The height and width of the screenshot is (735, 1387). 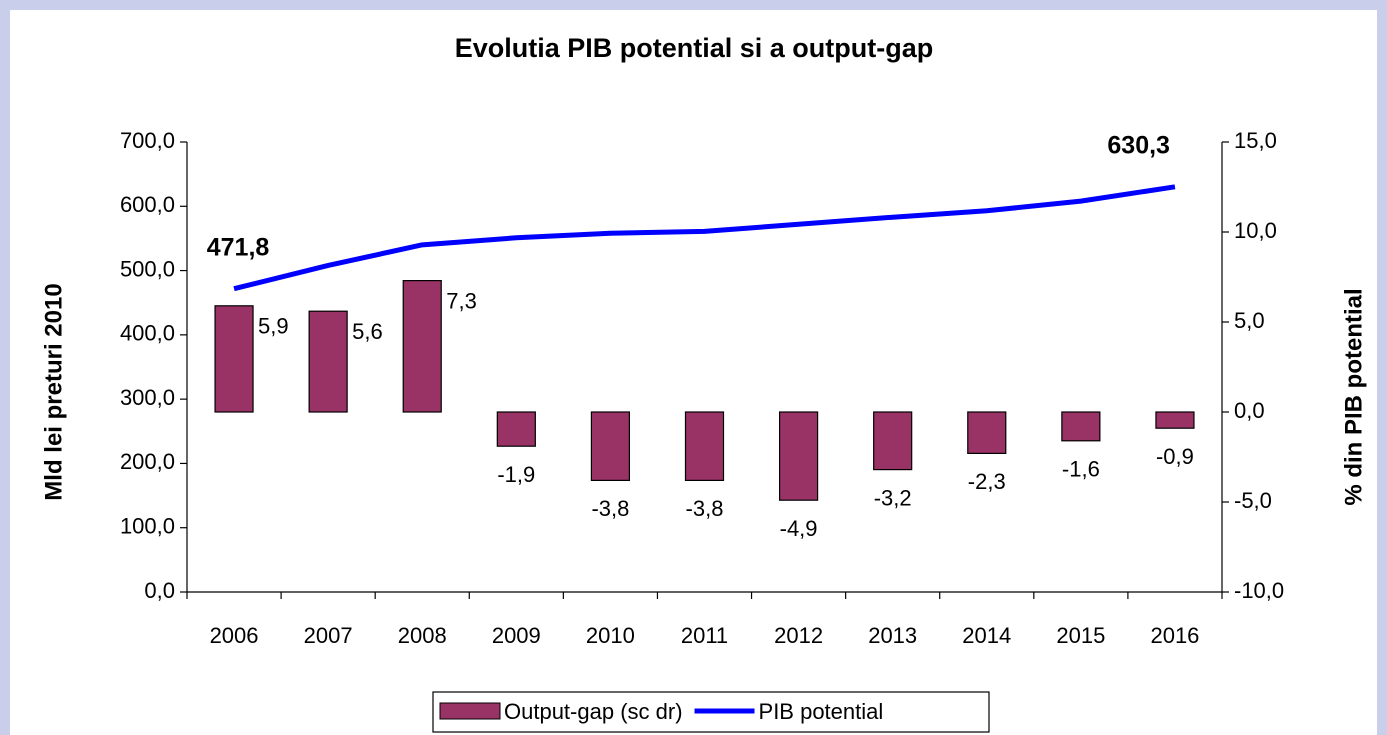 What do you see at coordinates (147, 268) in the screenshot?
I see `y-tick-label: 500,0` at bounding box center [147, 268].